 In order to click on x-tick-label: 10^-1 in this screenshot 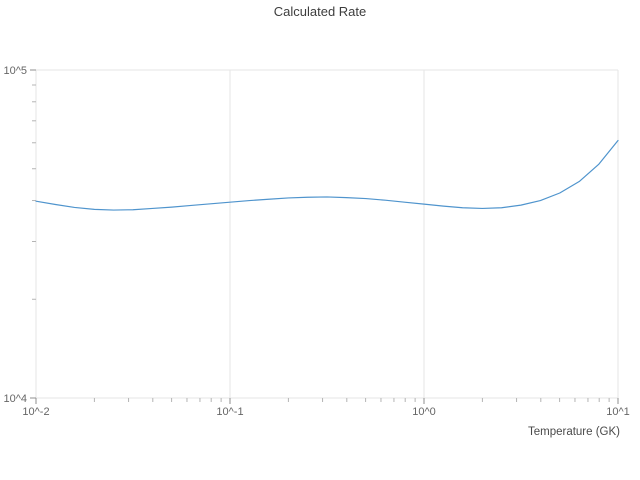, I will do `click(229, 412)`.